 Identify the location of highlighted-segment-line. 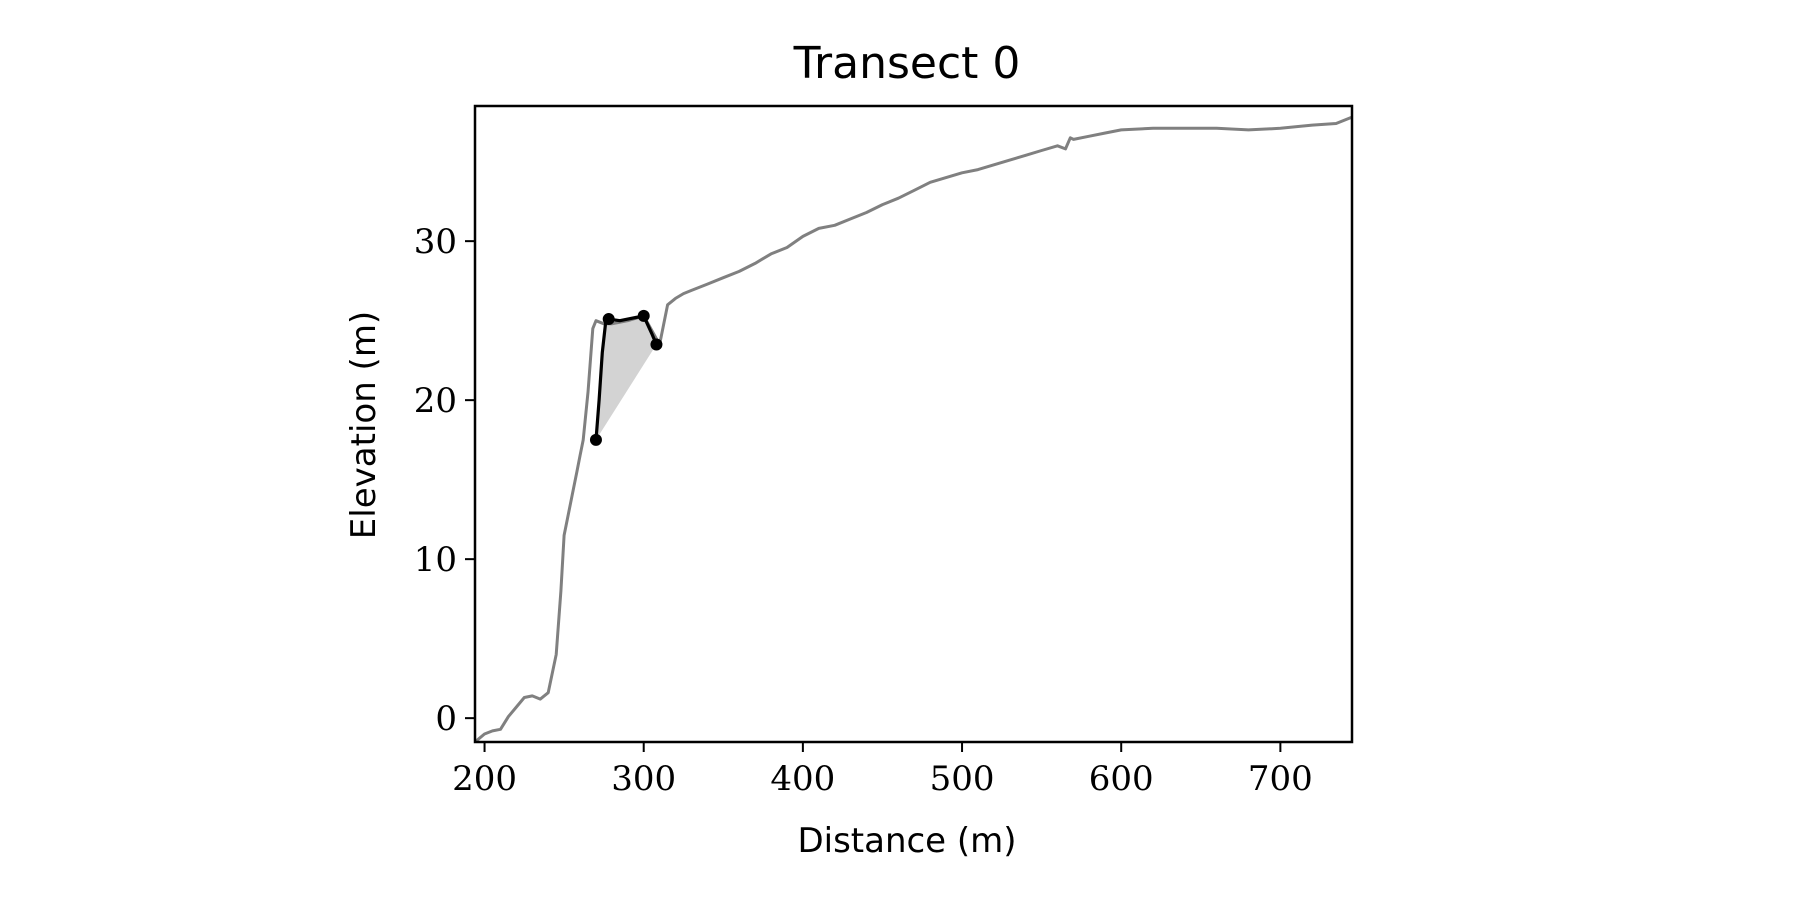
(626, 377).